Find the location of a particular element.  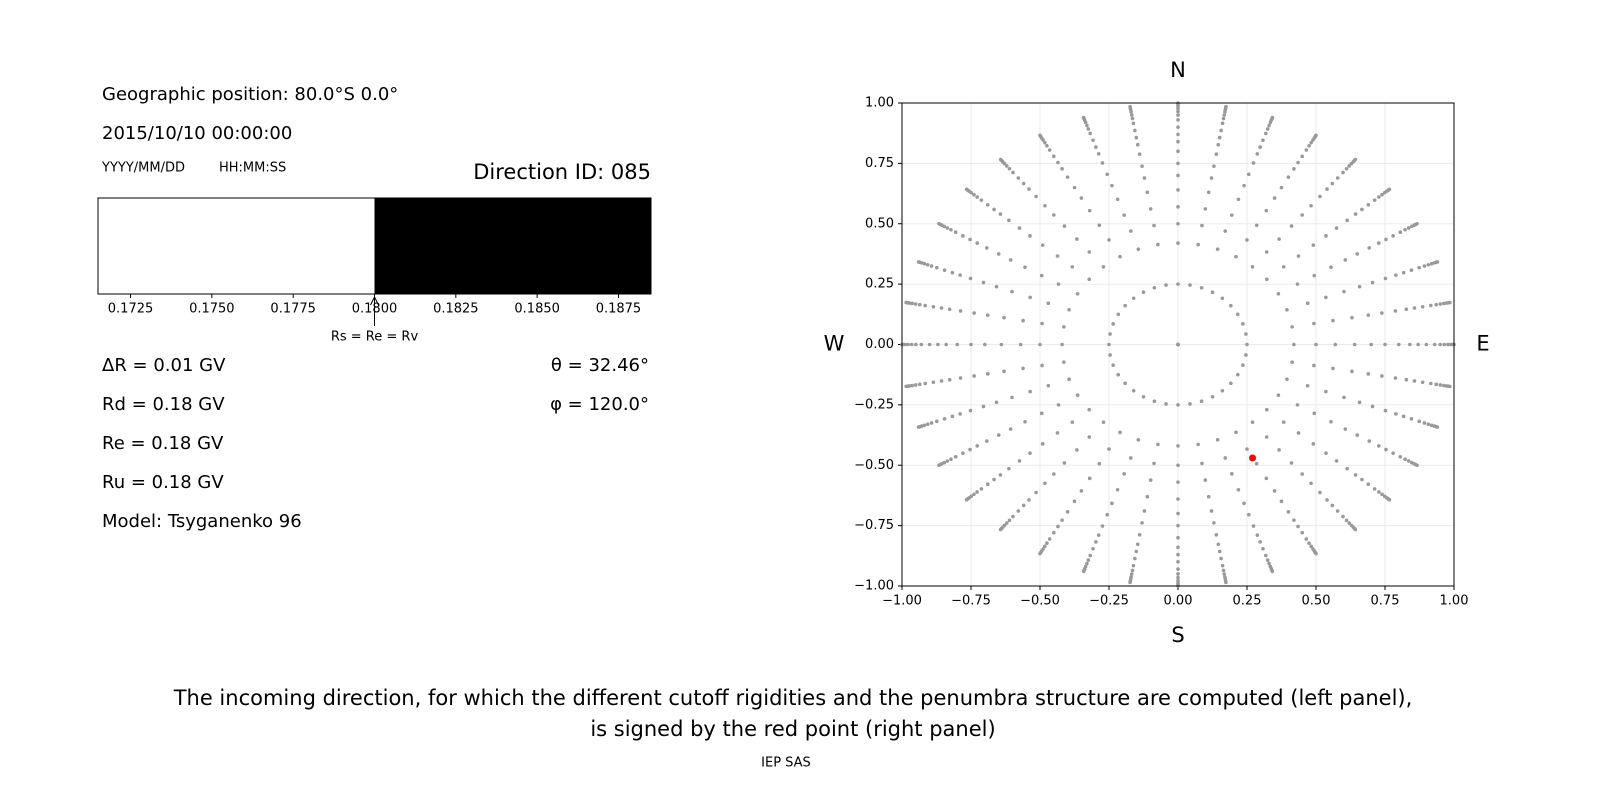

time-format: HH:MM:SS is located at coordinates (252, 168).